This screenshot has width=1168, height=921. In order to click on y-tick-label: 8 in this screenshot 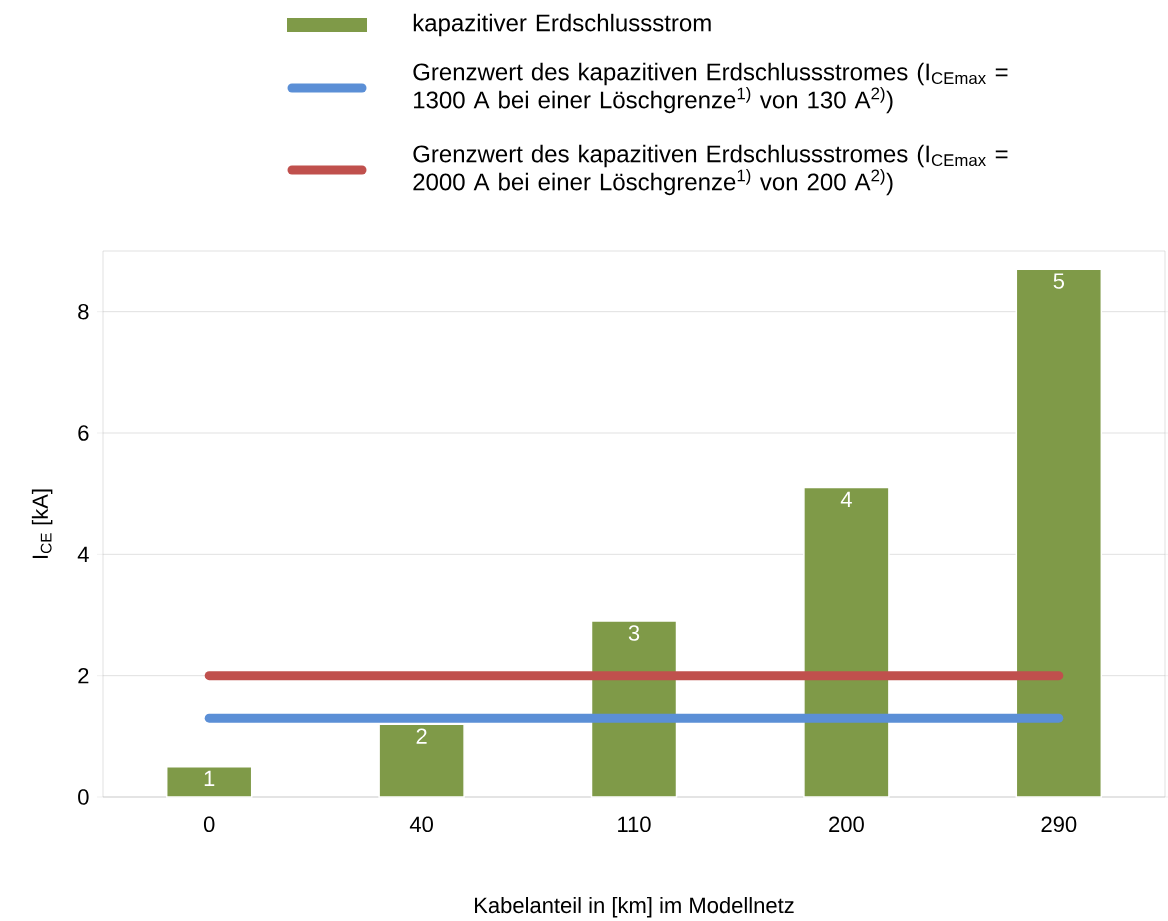, I will do `click(83, 311)`.